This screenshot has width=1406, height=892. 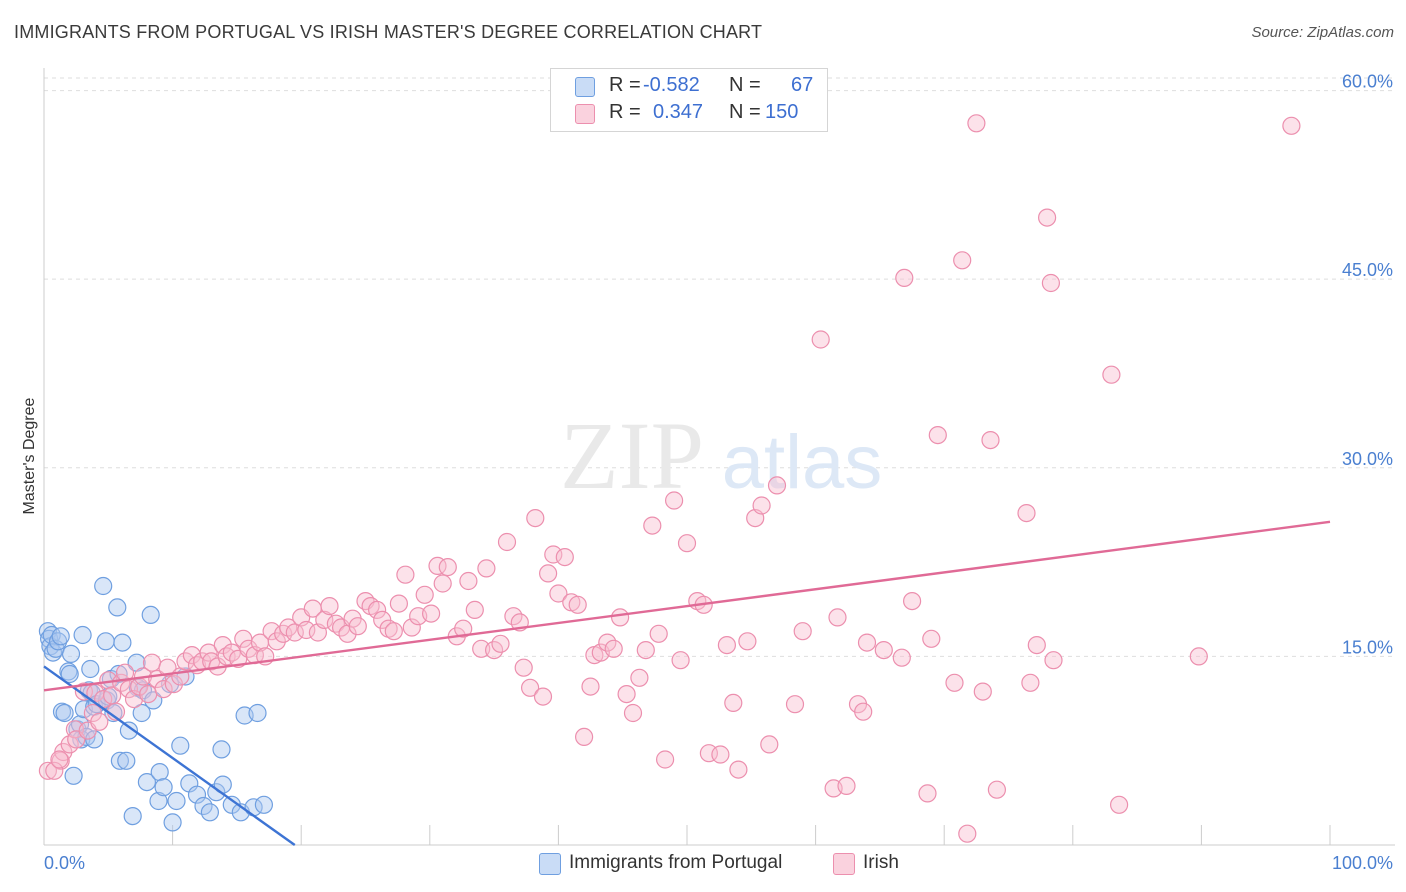 I want to click on trend-line-portugal, so click(x=169, y=755).